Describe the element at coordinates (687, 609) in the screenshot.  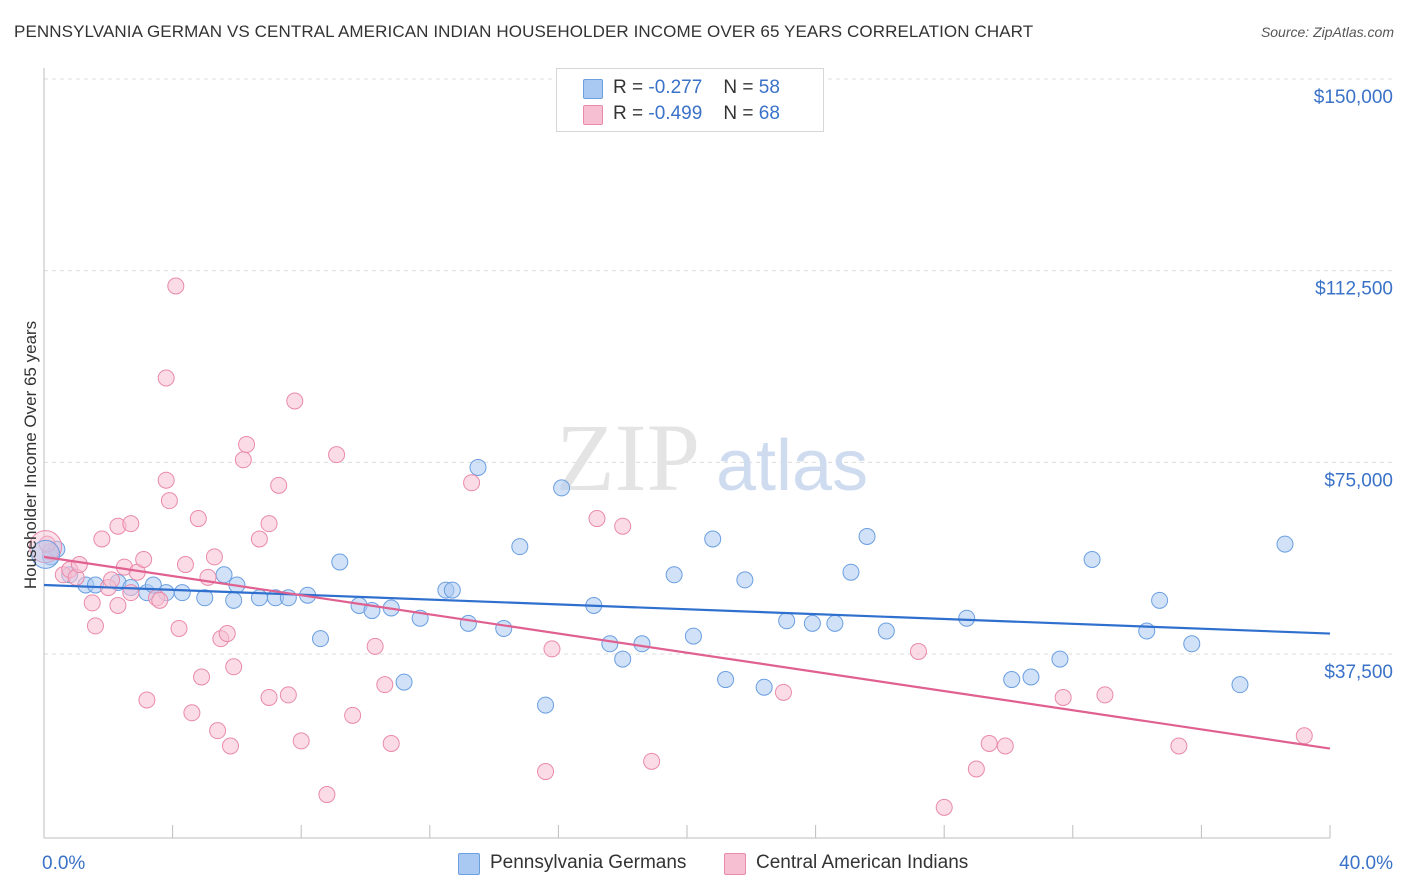
I see `trend-line-pennsylvania-germans` at that location.